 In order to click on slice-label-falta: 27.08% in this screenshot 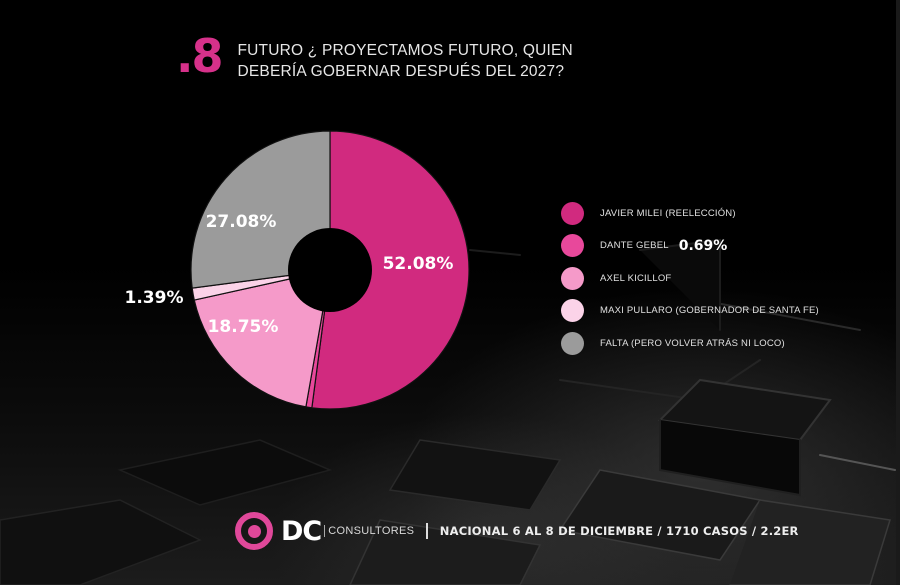, I will do `click(241, 222)`.